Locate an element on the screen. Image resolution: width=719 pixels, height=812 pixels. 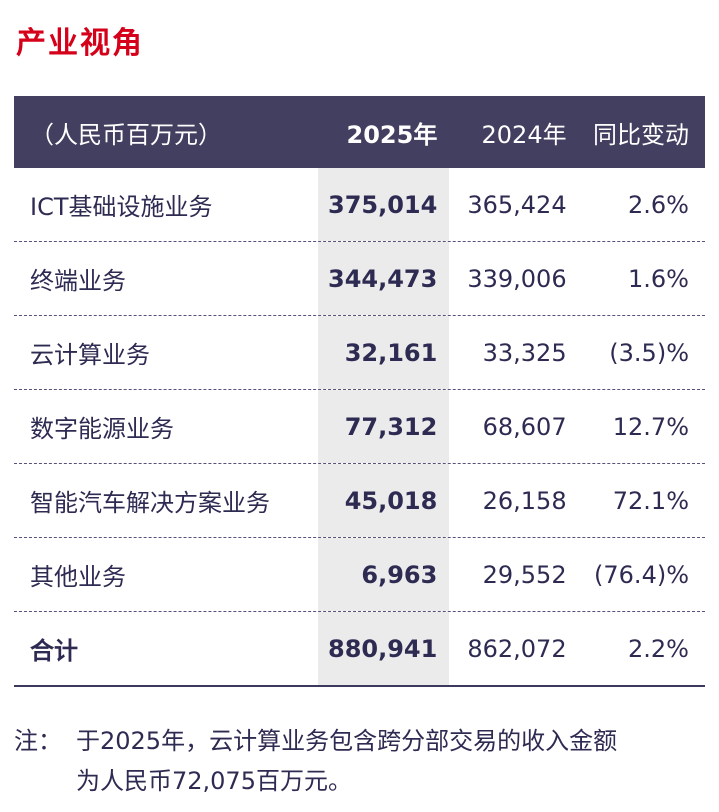
table-row: 智能汽车解决方案业务 45,018 26,158 72.1% is located at coordinates (359, 500).